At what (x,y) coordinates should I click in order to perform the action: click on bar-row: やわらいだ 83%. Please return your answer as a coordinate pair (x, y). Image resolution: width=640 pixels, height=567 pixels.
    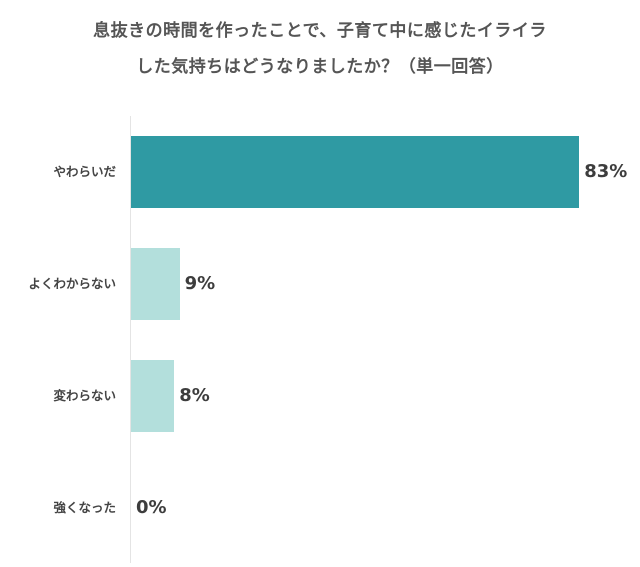
    Looking at the image, I should click on (320, 172).